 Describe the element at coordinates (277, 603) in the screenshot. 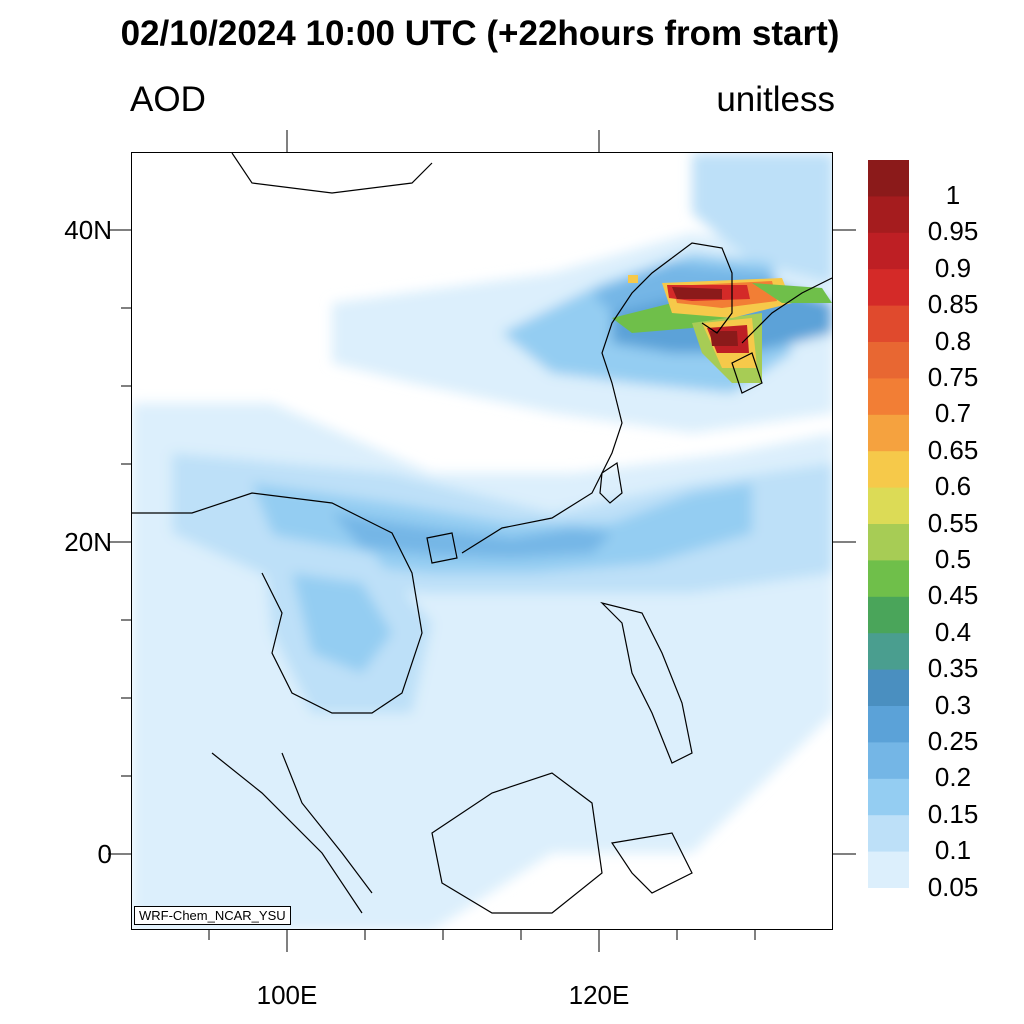

I see `coast-indochina` at that location.